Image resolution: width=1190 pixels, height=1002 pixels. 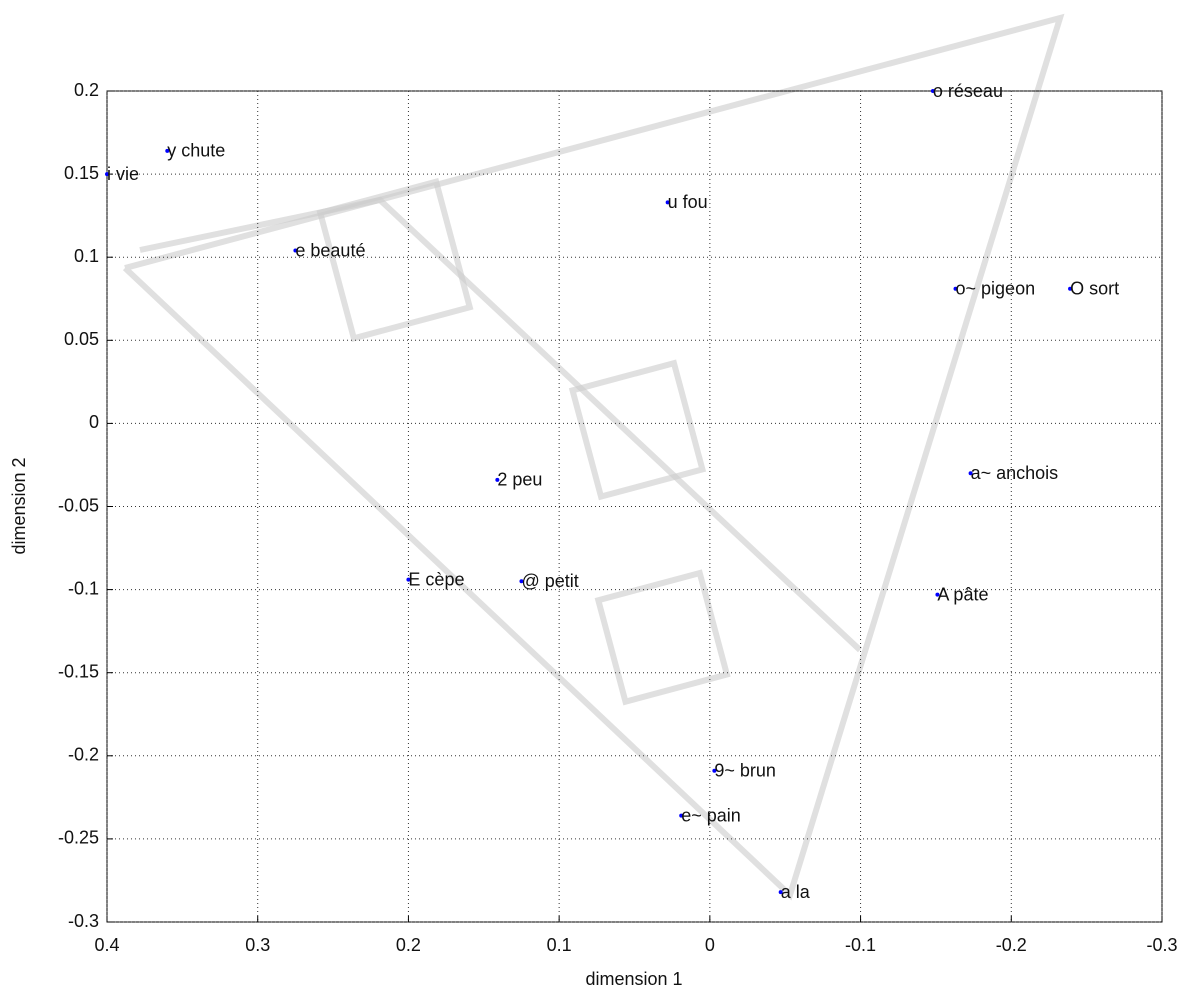 What do you see at coordinates (83, 755) in the screenshot?
I see `y-tick-label: -0.2` at bounding box center [83, 755].